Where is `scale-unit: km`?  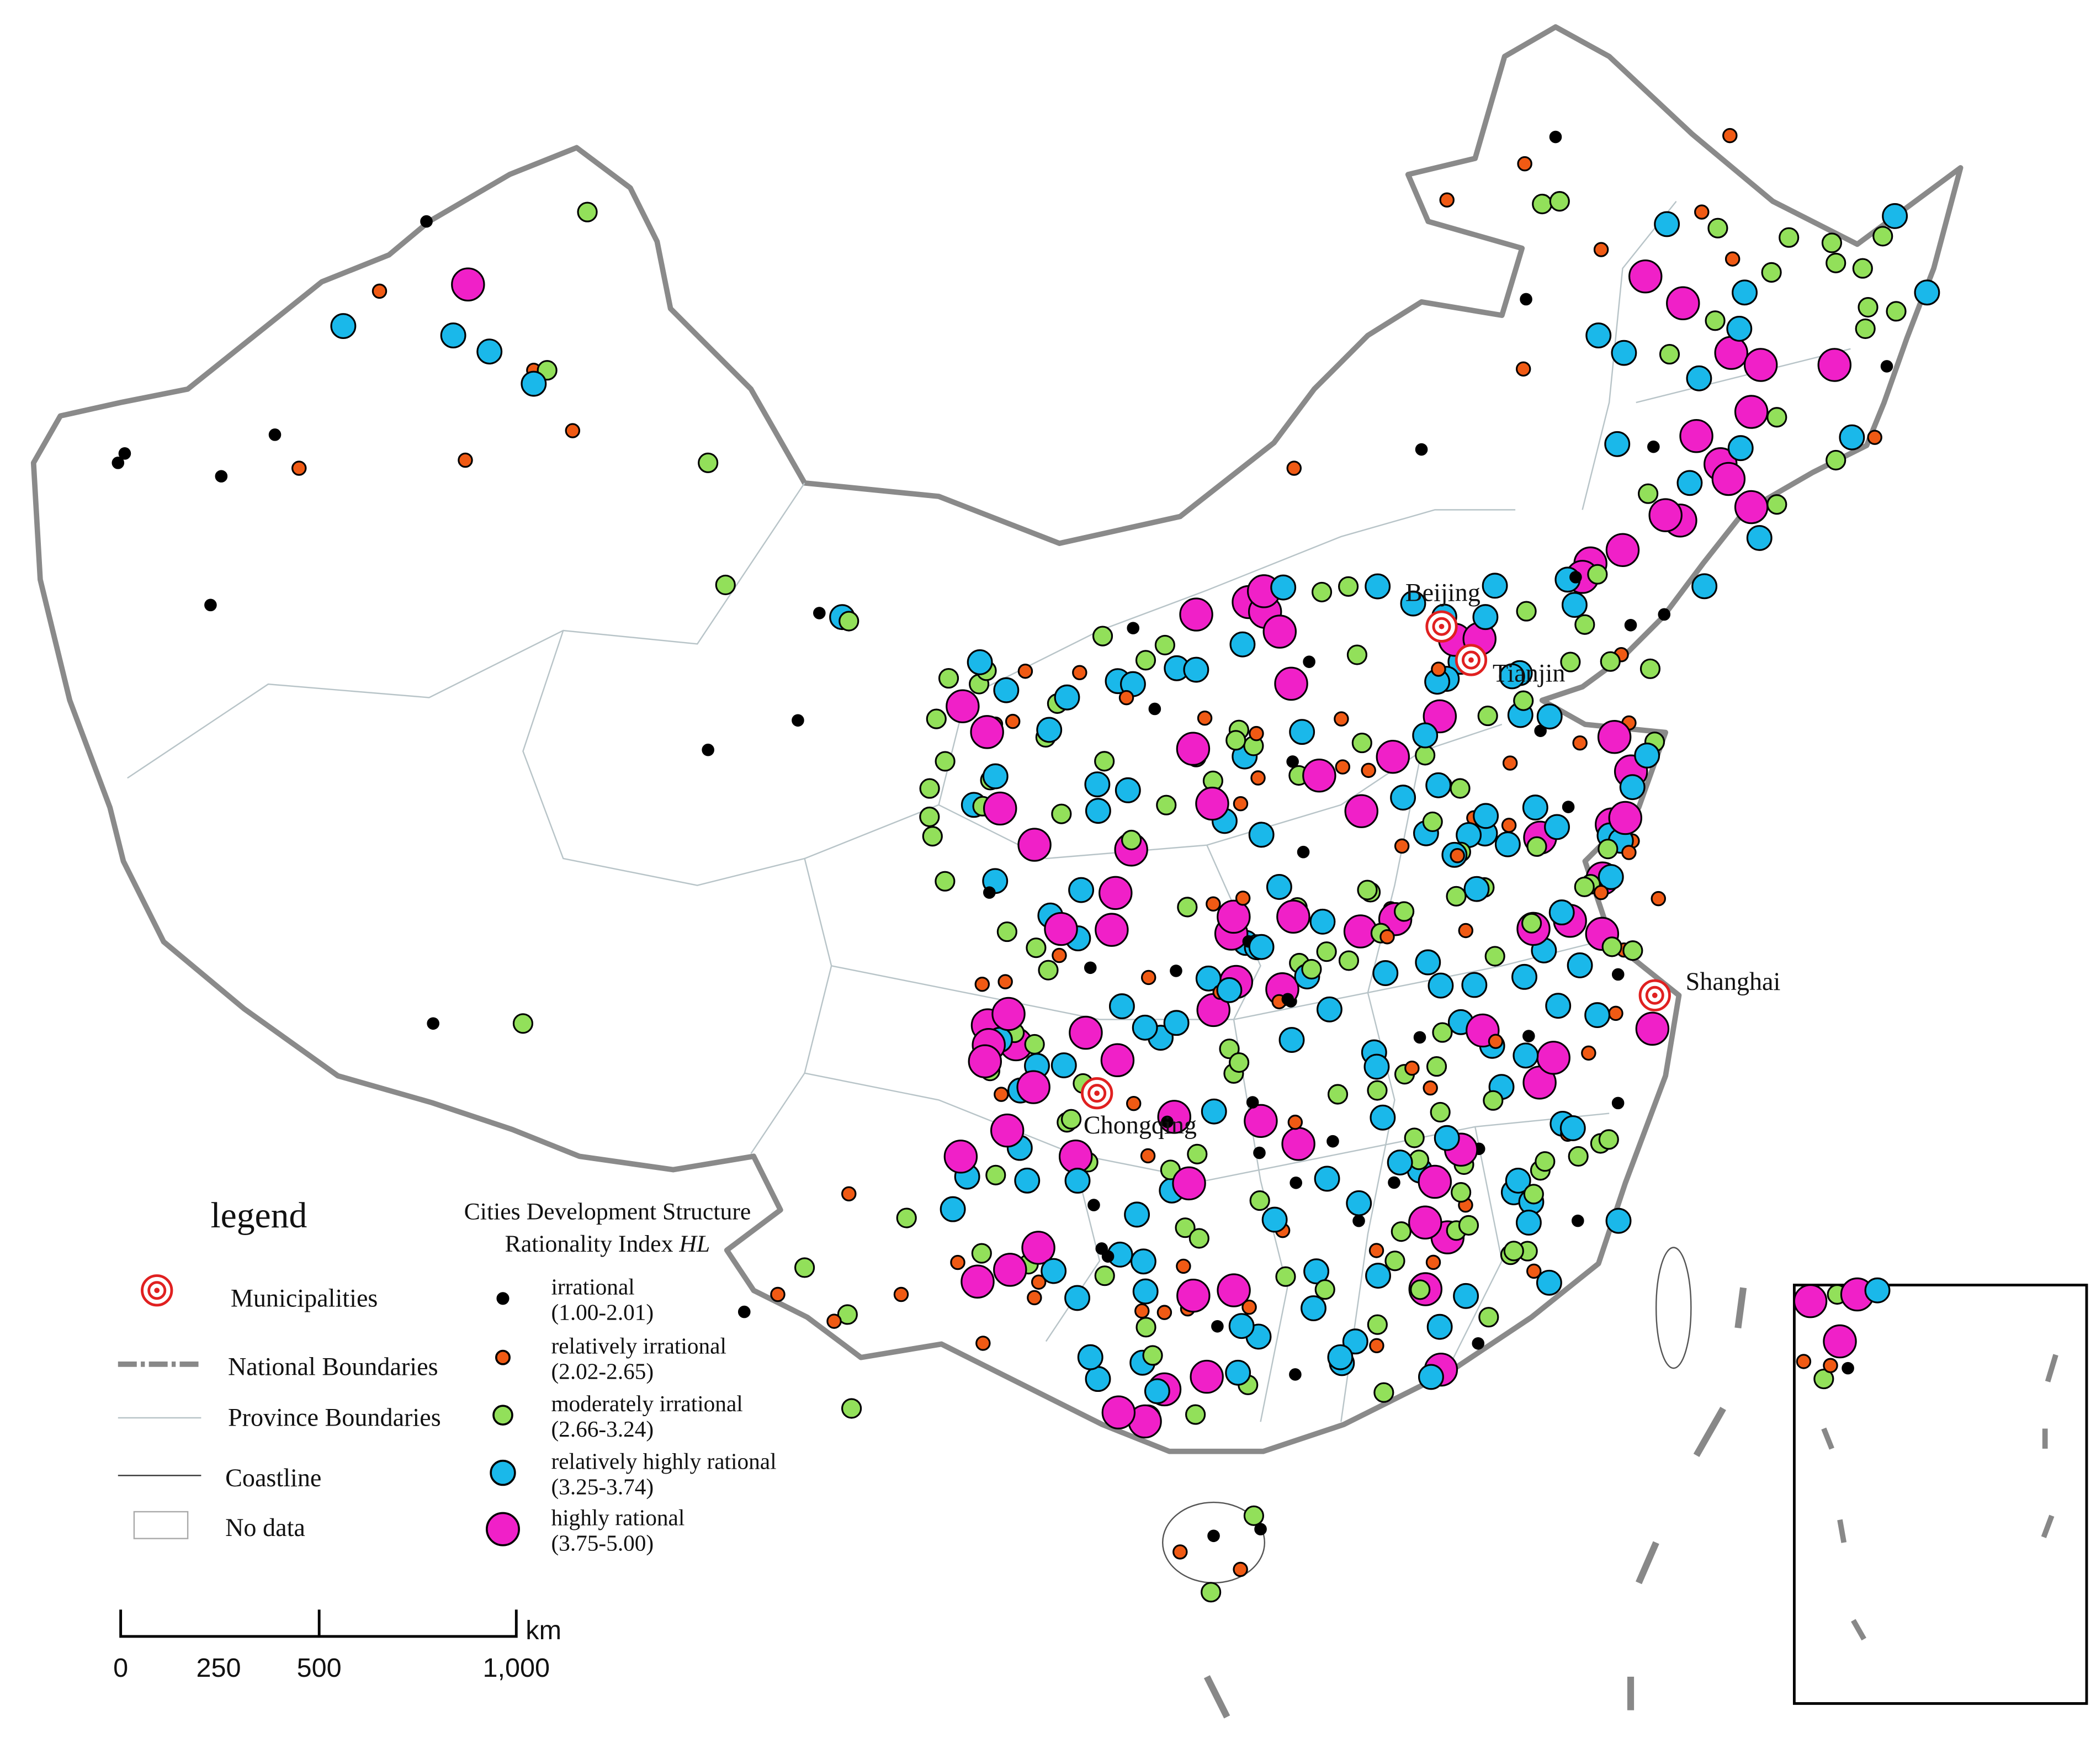
scale-unit: km is located at coordinates (543, 1630).